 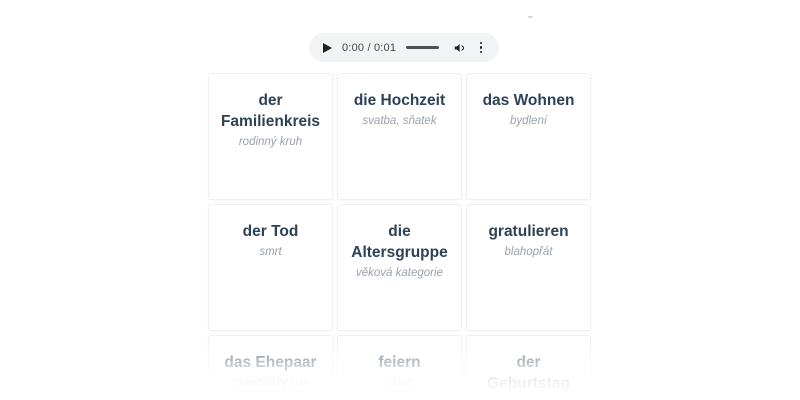 I want to click on card-translation: blahopřát, so click(x=528, y=252).